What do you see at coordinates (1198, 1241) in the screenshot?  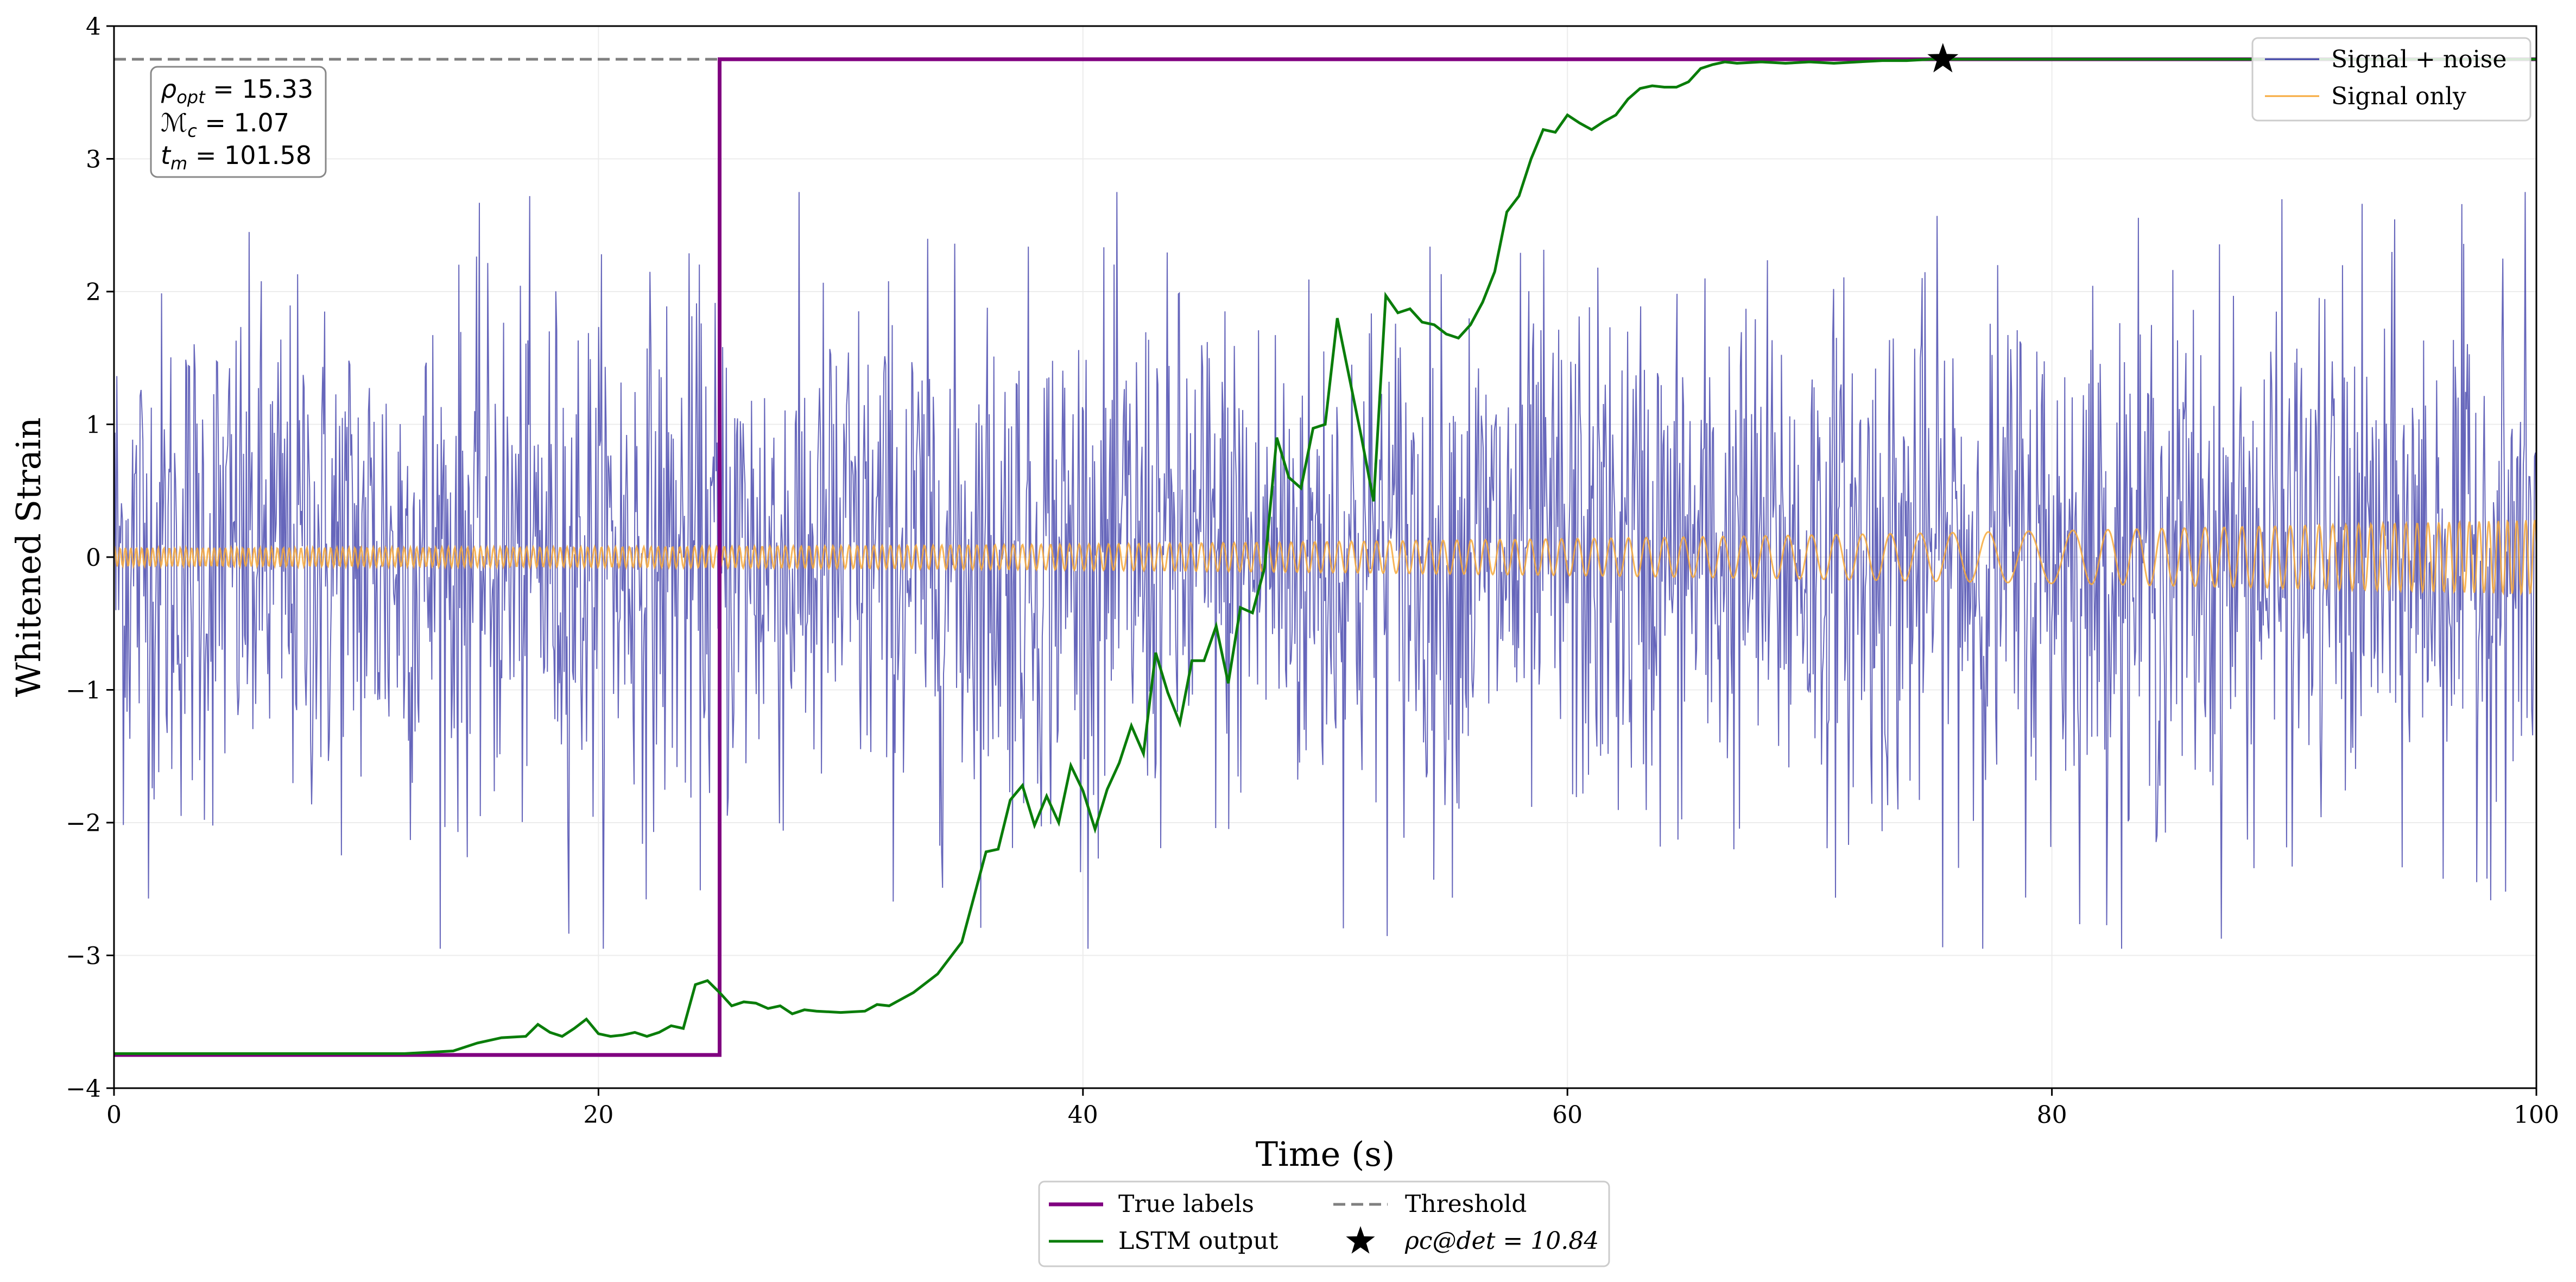 I see `legend-lstm-label: LSTM output` at bounding box center [1198, 1241].